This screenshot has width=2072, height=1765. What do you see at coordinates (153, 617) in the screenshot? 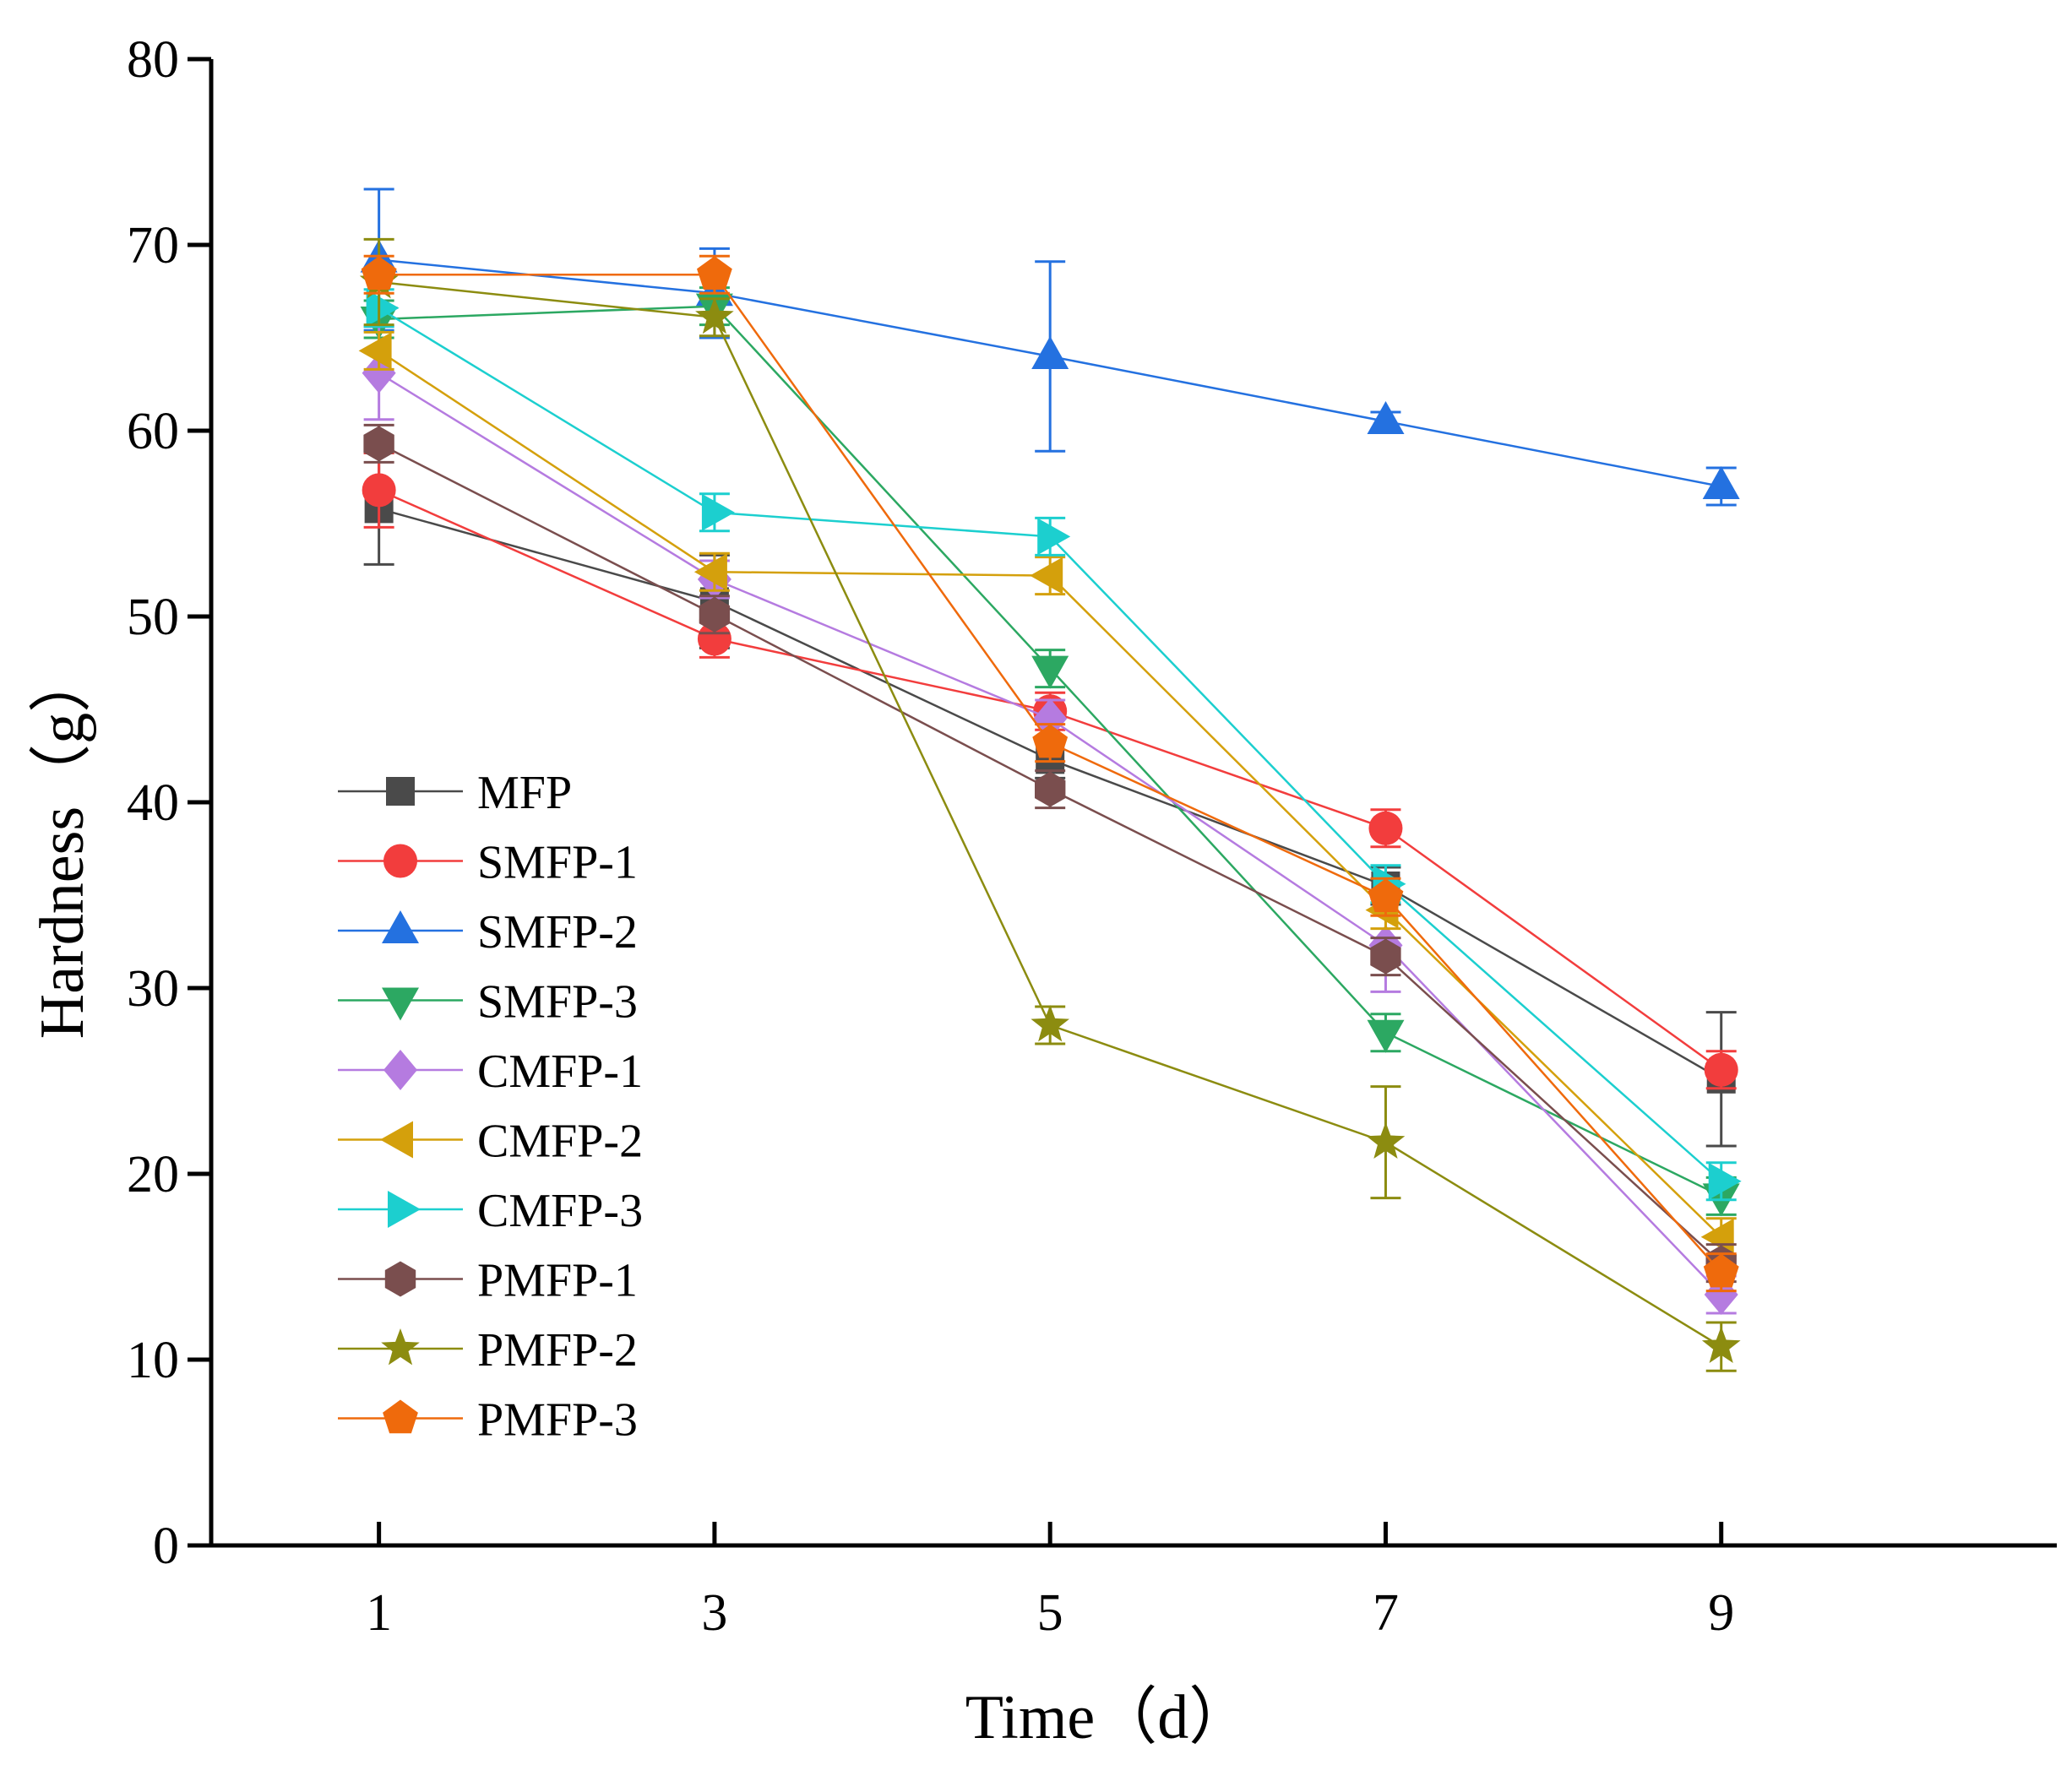
I see `y-tick-label: 50` at bounding box center [153, 617].